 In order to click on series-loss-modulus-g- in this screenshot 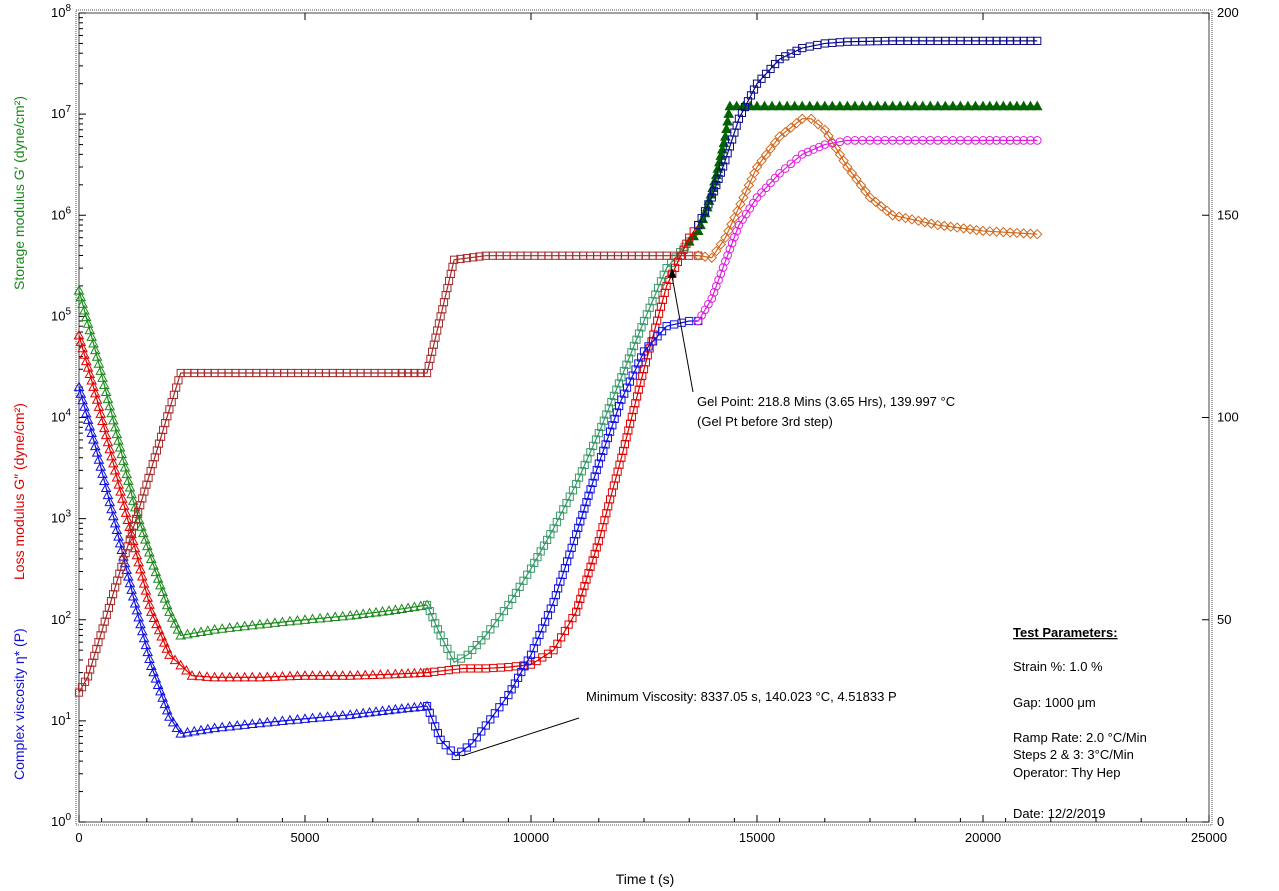, I will do `click(253, 505)`.